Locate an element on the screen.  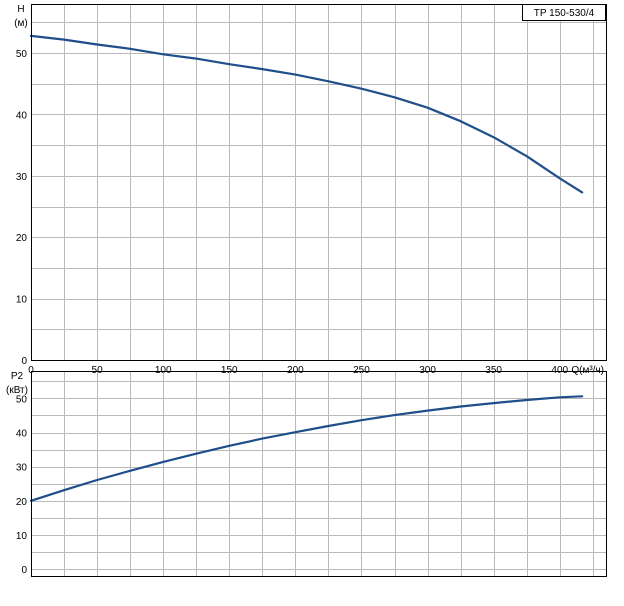
model-label: TP 150-530/4 is located at coordinates (564, 13).